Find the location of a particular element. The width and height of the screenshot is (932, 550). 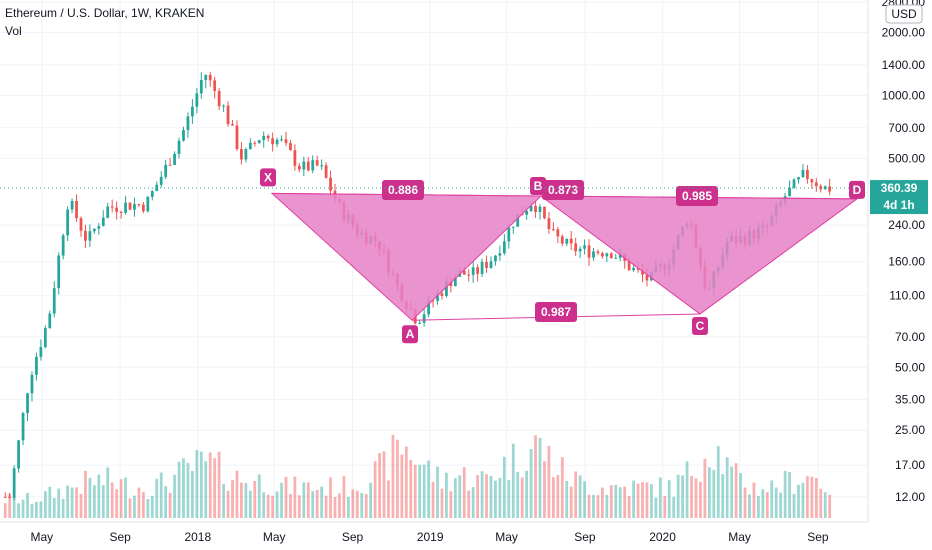

pattern-point-c: C is located at coordinates (700, 325).